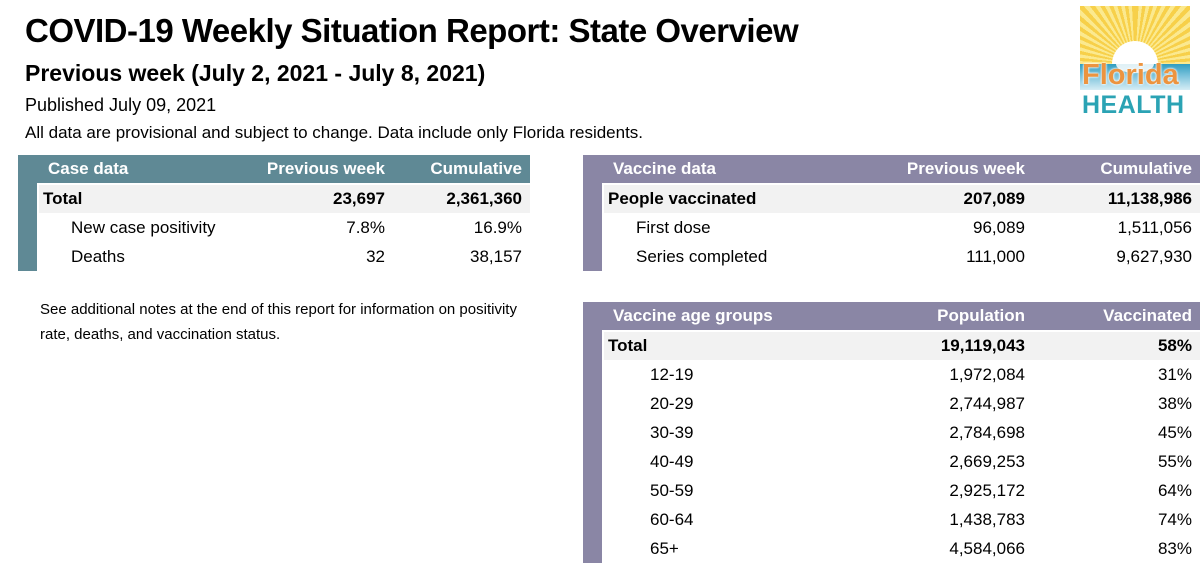  Describe the element at coordinates (995, 256) in the screenshot. I see `previous-week-value: 111,000` at that location.